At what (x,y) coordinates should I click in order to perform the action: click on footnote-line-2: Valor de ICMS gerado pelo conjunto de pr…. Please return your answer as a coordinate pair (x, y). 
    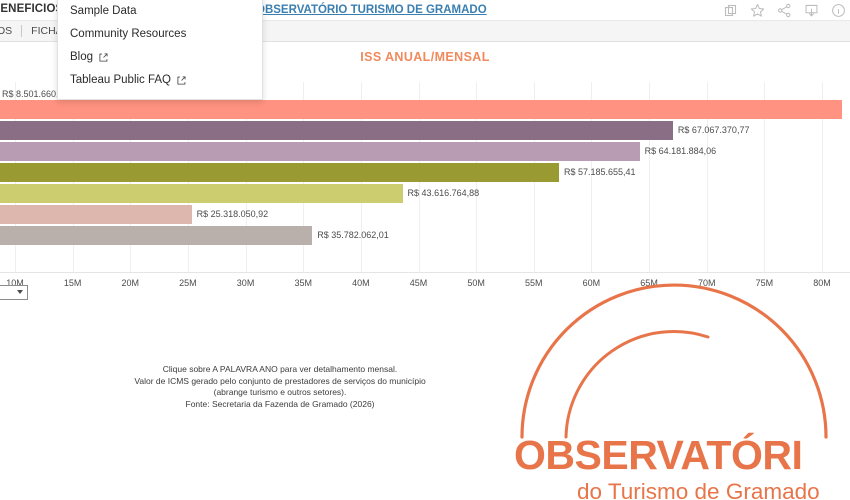
    Looking at the image, I should click on (280, 380).